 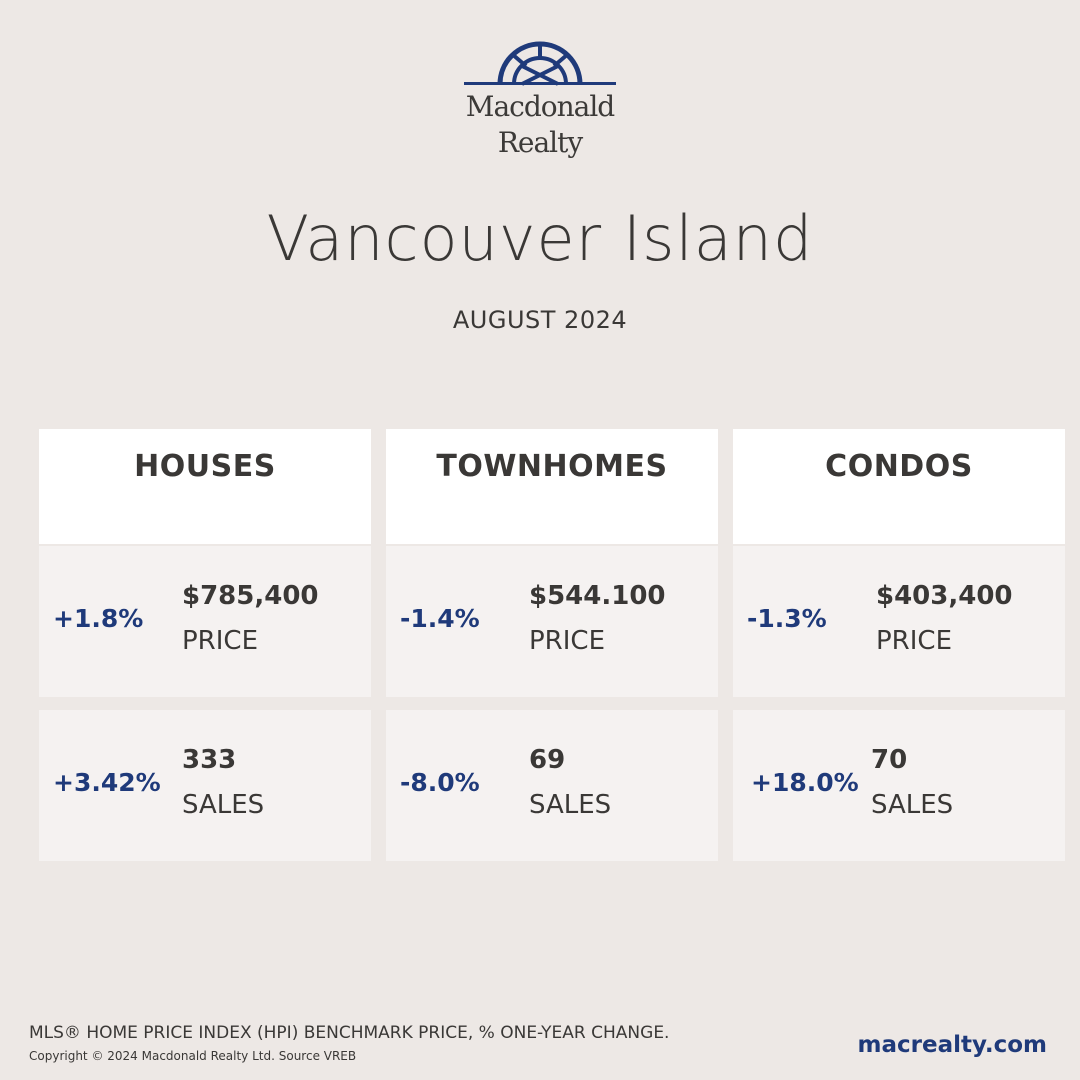 I want to click on houses-sales-value: 333, so click(x=209, y=760).